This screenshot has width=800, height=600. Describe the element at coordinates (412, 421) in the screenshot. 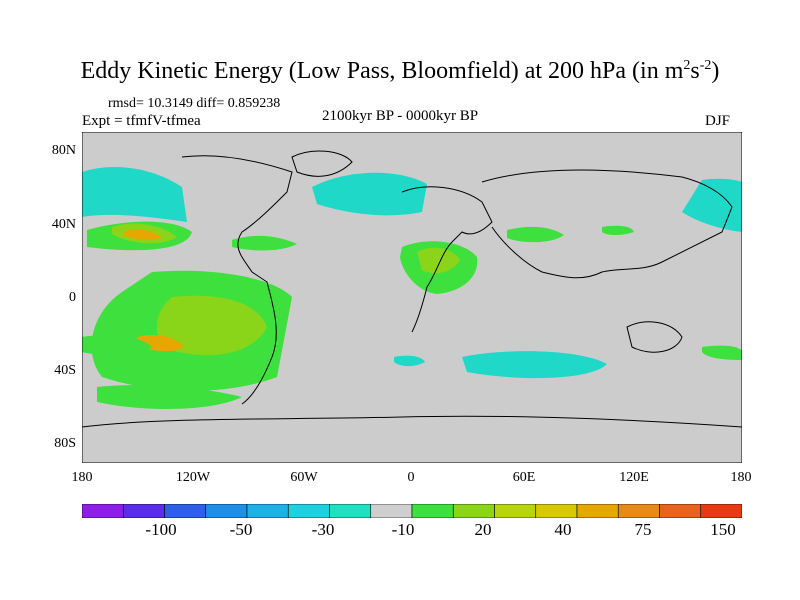

I see `coast-antarctica` at that location.